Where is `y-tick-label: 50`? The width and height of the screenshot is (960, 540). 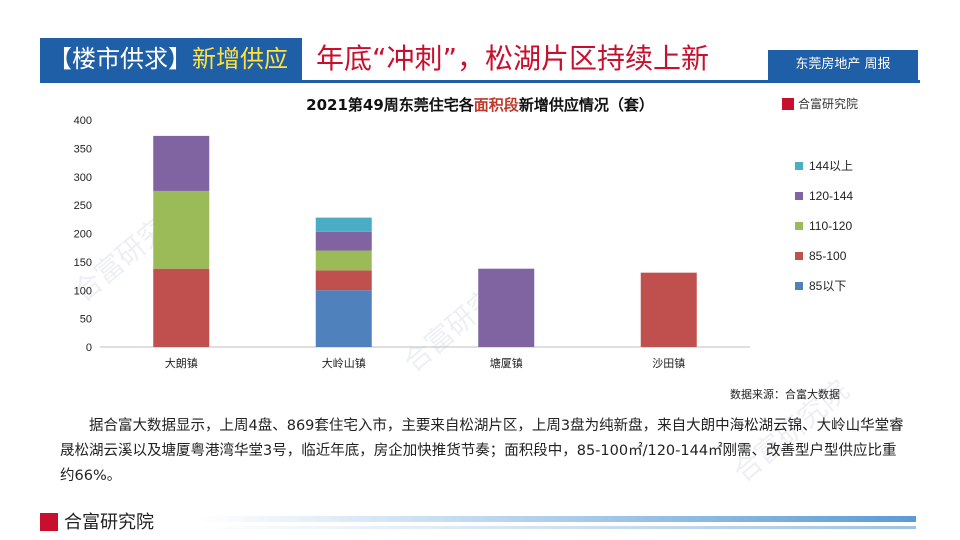 y-tick-label: 50 is located at coordinates (86, 320).